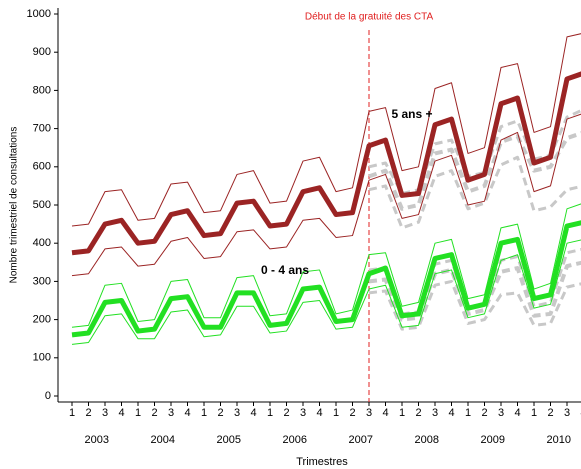  What do you see at coordinates (42, 129) in the screenshot?
I see `y-tick-label: 700` at bounding box center [42, 129].